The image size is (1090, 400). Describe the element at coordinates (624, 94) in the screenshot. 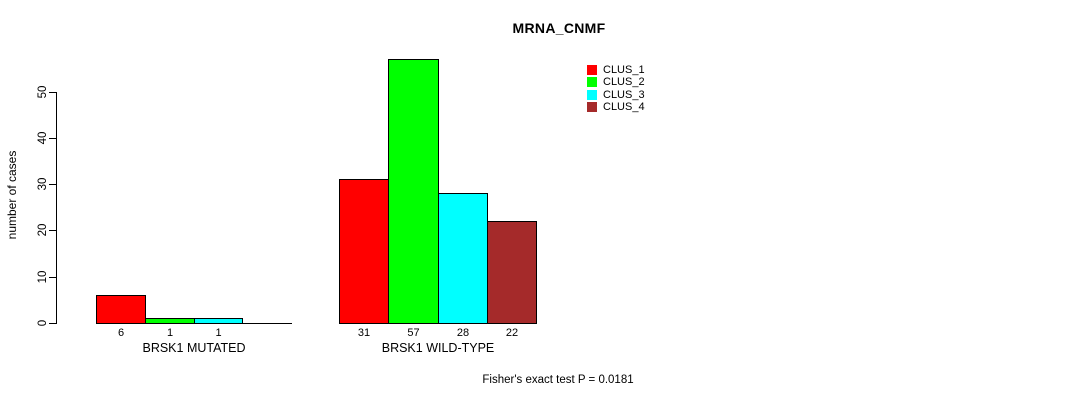

I see `legend-label: CLUS_3` at that location.